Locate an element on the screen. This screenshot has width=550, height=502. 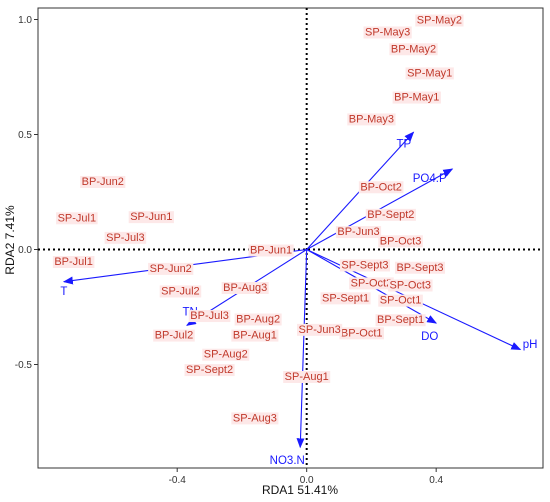
site-point: SP-May3 is located at coordinates (387, 32).